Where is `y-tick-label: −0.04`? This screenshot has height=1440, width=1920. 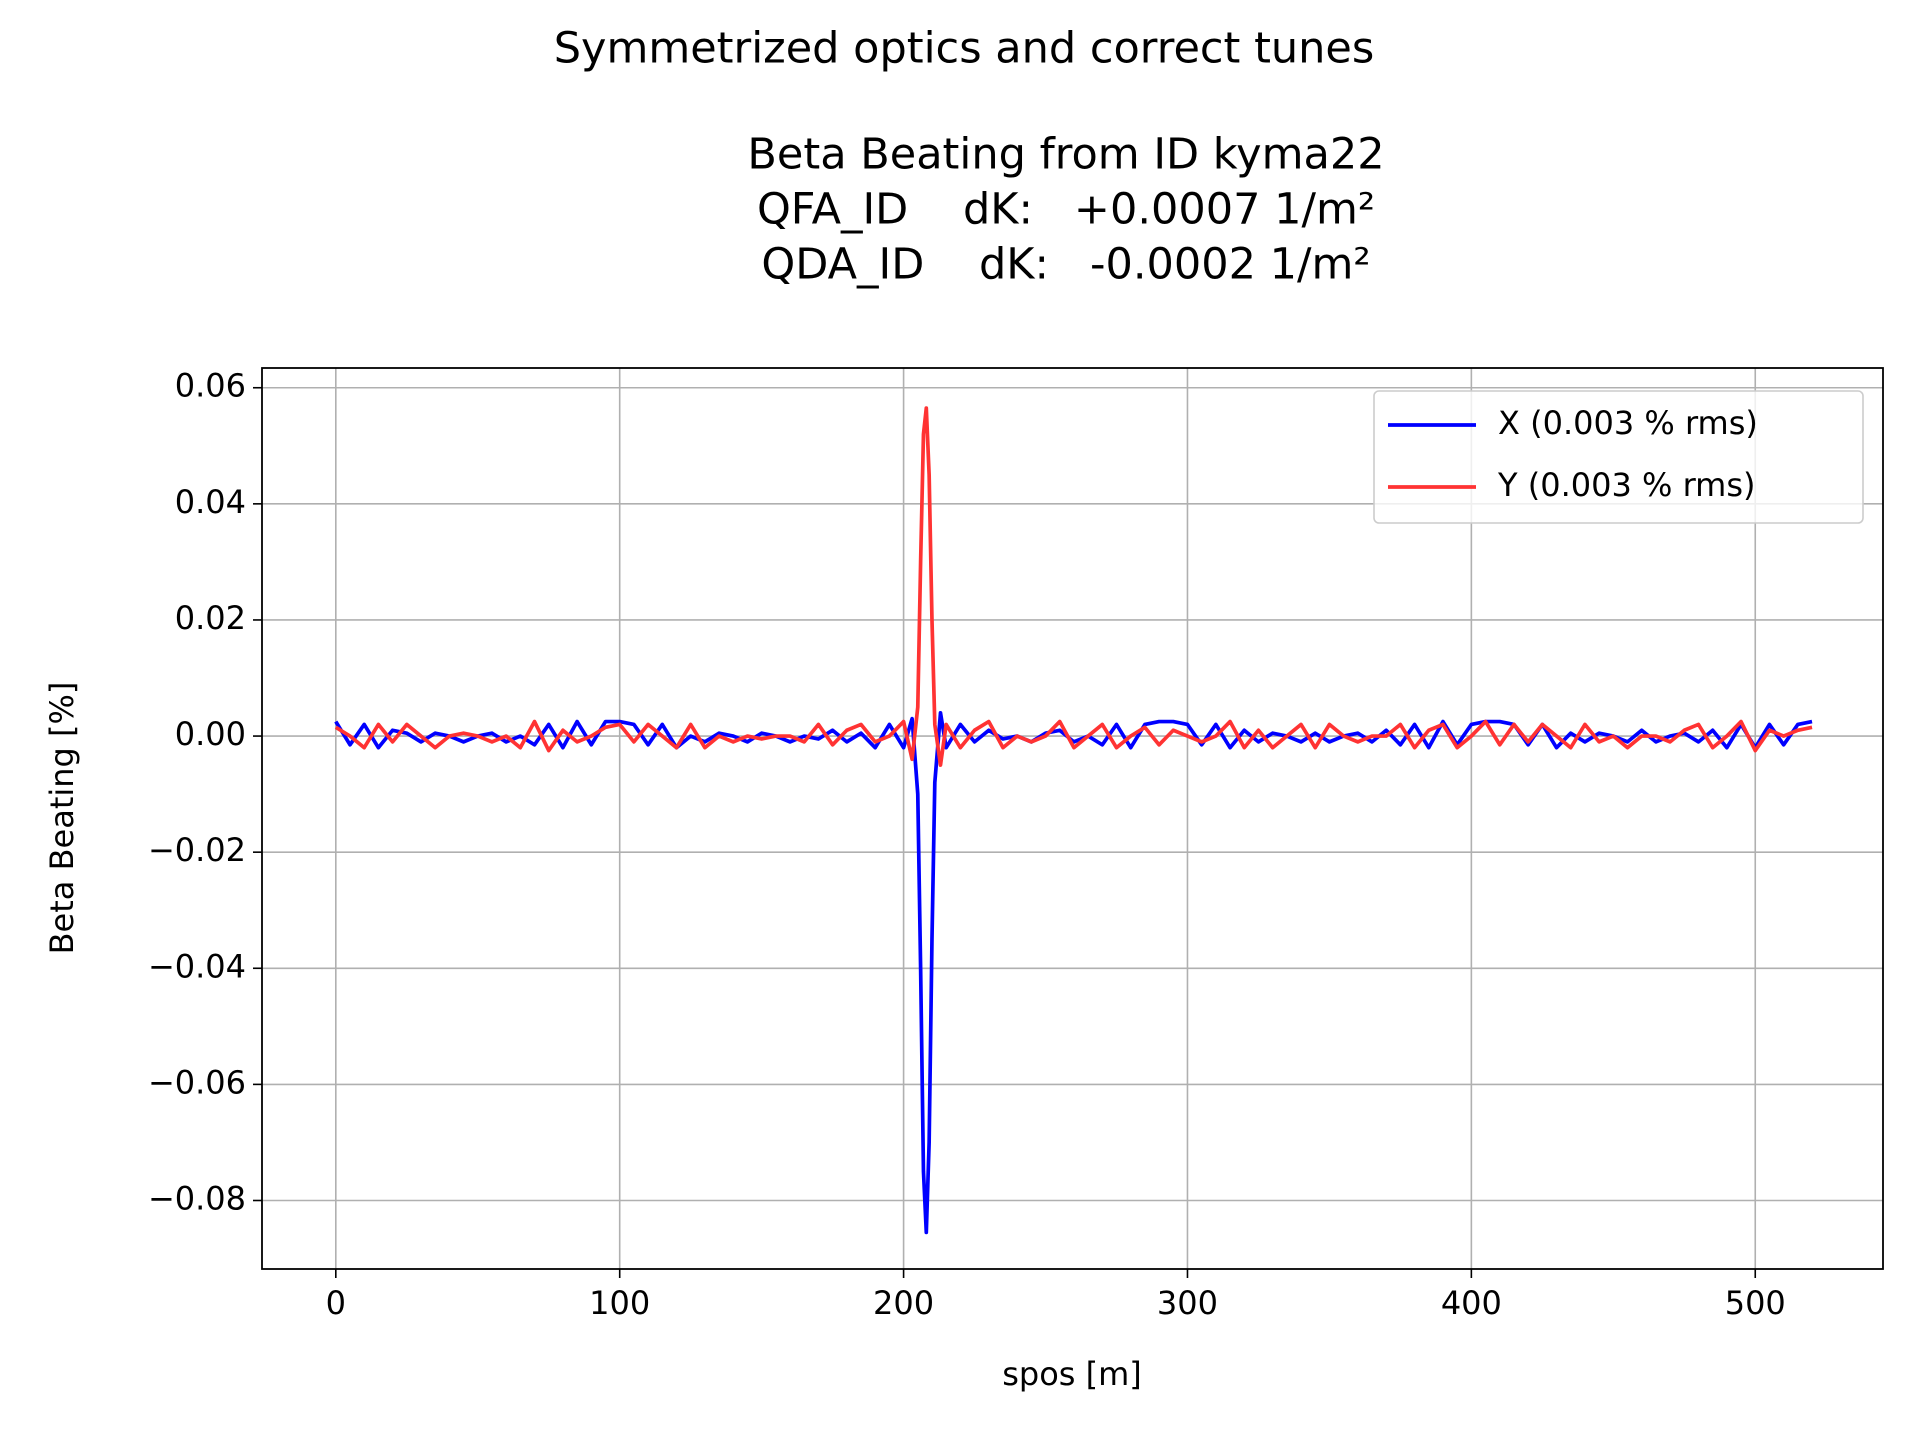
y-tick-label: −0.04 is located at coordinates (197, 966).